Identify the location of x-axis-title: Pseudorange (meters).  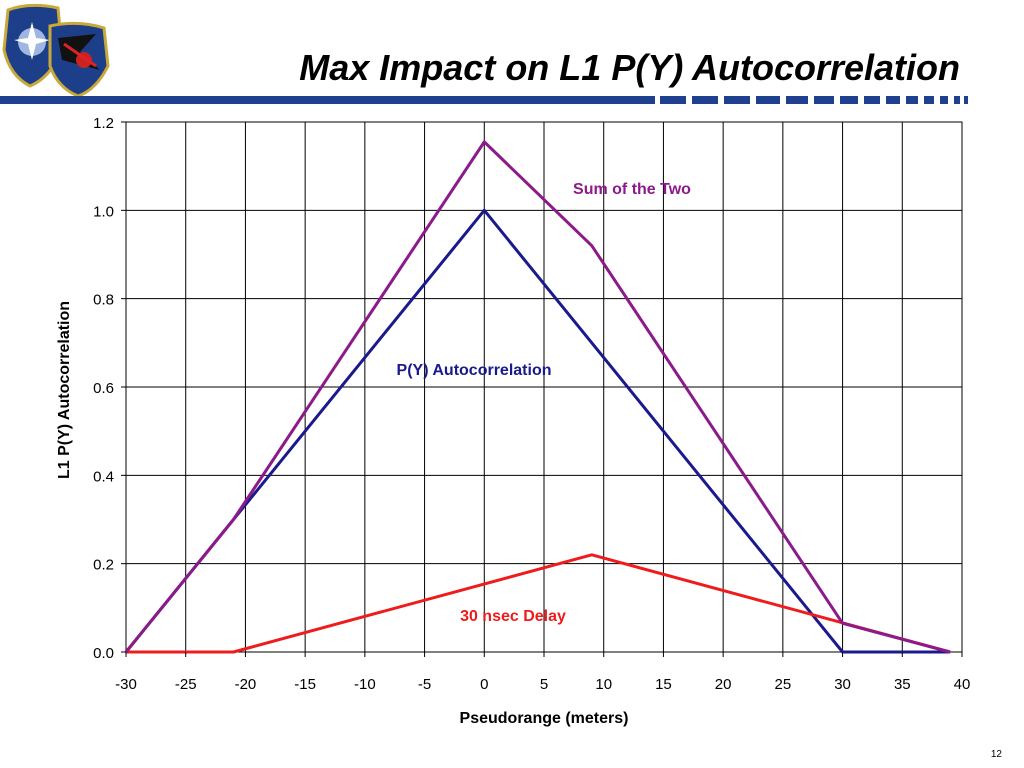
(544, 718).